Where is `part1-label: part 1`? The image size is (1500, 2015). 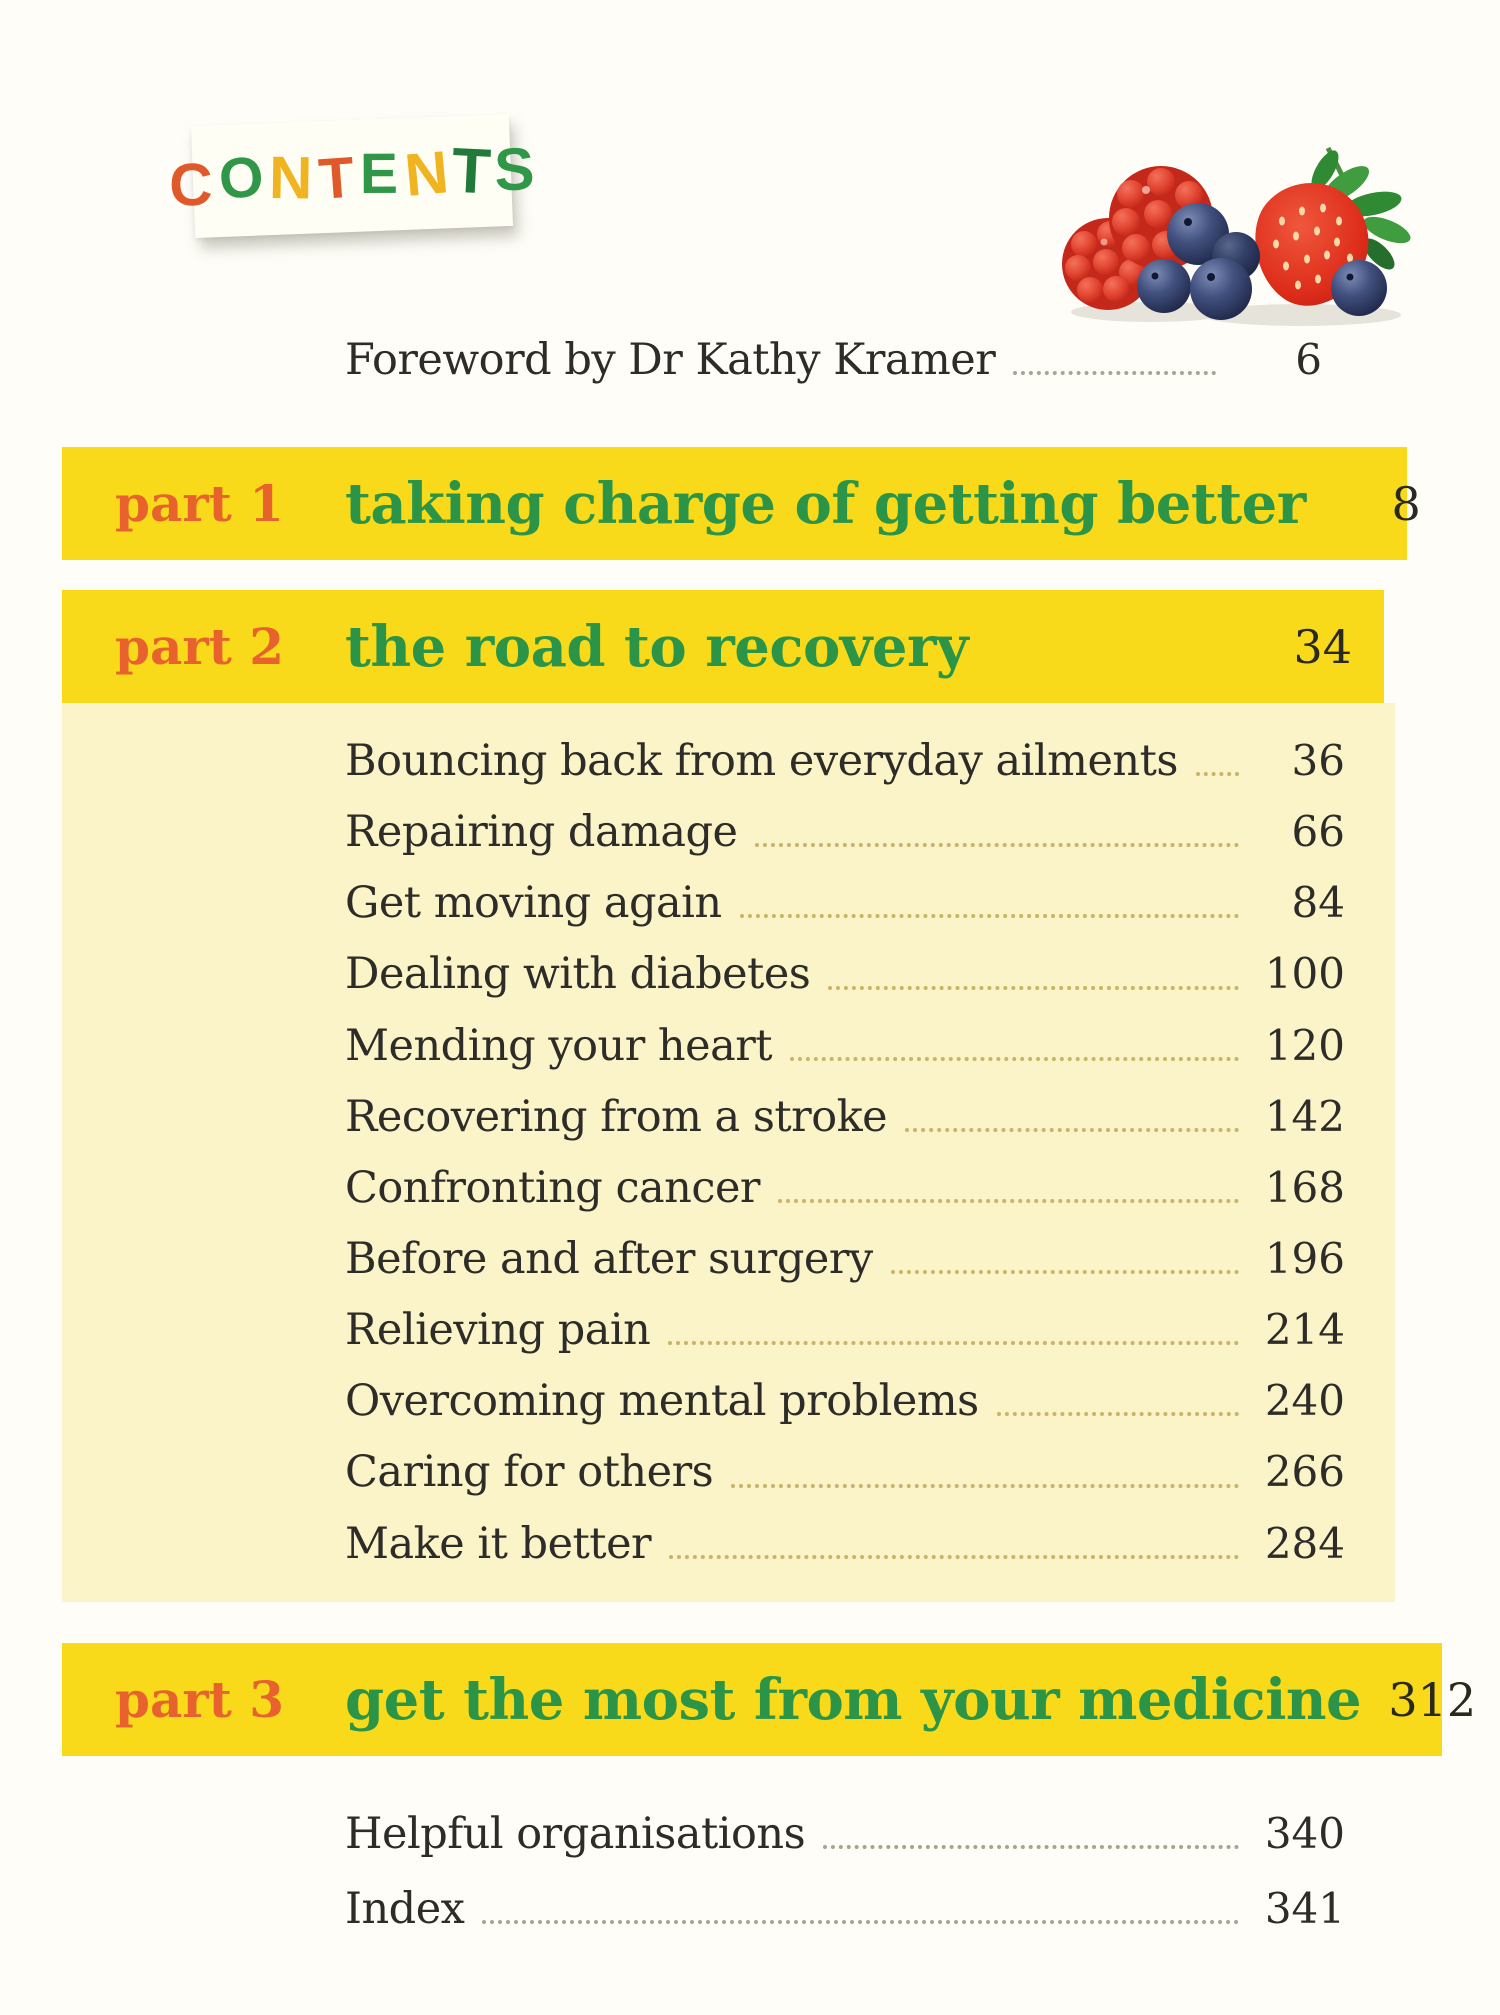
part1-label: part 1 is located at coordinates (199, 503).